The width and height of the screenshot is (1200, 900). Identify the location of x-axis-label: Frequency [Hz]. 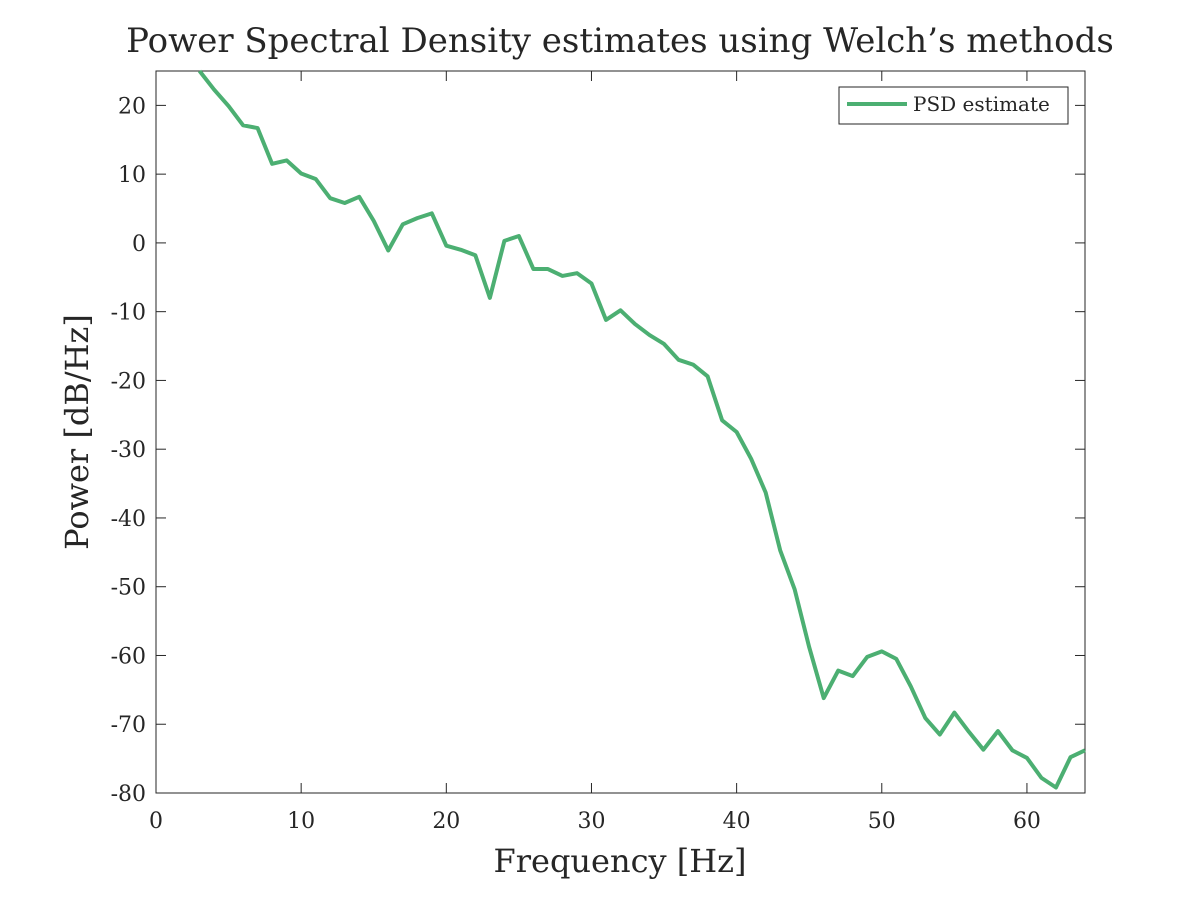
(620, 861).